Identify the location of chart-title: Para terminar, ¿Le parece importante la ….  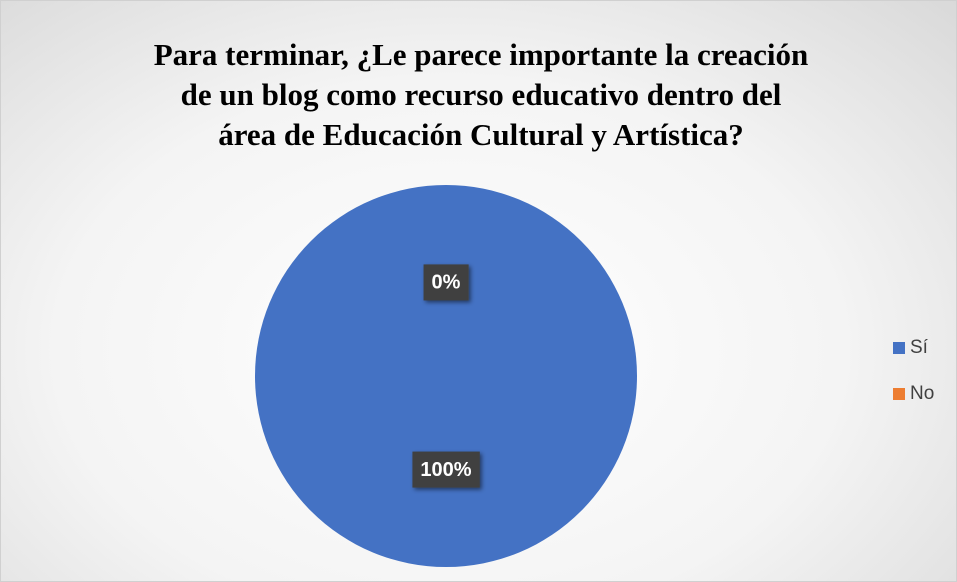
(481, 94).